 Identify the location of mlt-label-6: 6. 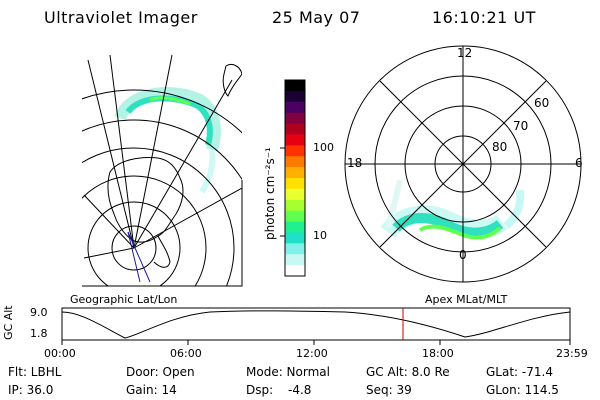
(579, 163).